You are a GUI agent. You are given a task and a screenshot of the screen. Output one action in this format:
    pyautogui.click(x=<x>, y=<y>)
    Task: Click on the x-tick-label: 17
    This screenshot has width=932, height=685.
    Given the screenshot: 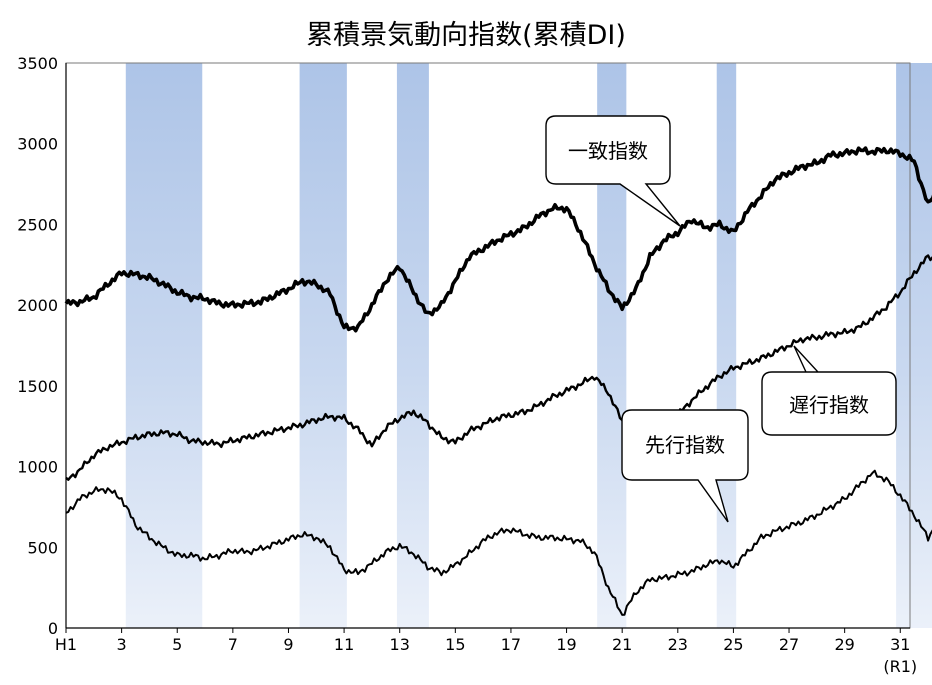 What is the action you would take?
    pyautogui.click(x=511, y=644)
    